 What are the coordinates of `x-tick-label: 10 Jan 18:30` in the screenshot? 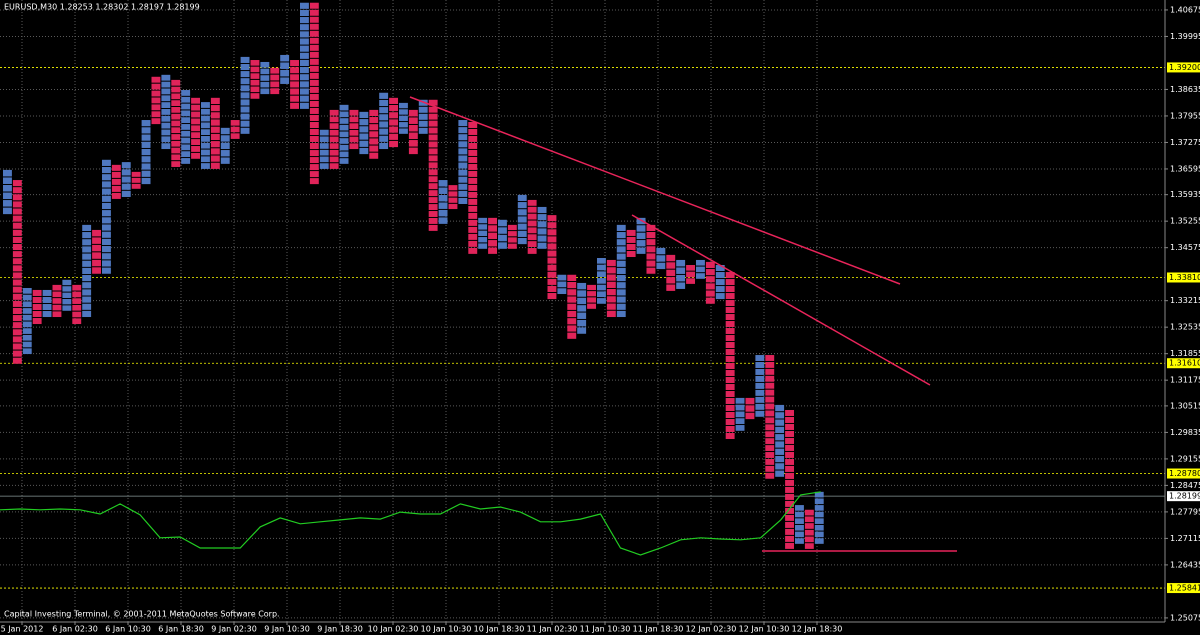 It's located at (499, 629).